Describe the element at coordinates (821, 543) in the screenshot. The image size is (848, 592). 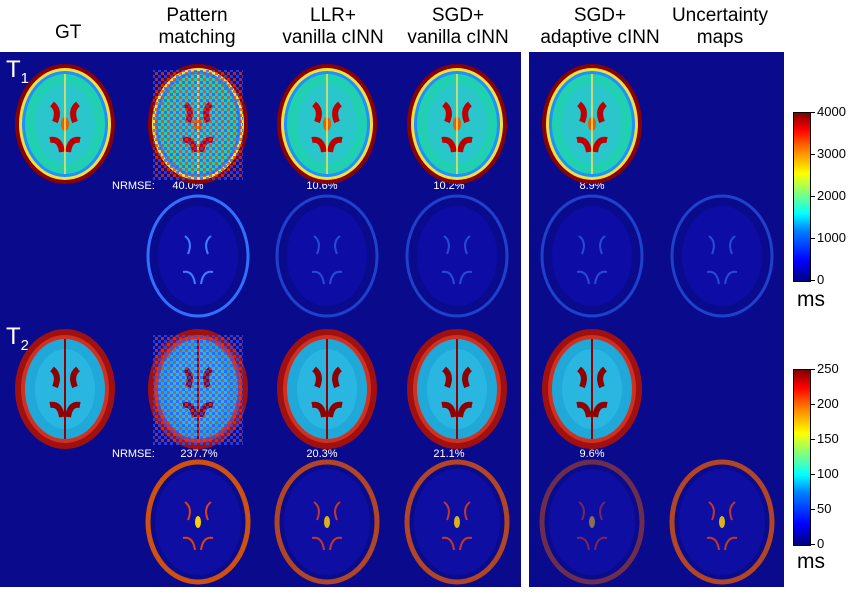
I see `colorbar-t2-tick-label: 0` at that location.